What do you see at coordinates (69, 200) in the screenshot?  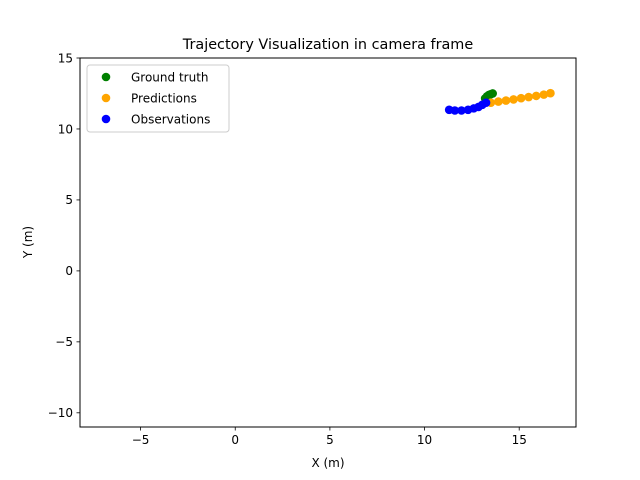 I see `y-tick-label: 5` at bounding box center [69, 200].